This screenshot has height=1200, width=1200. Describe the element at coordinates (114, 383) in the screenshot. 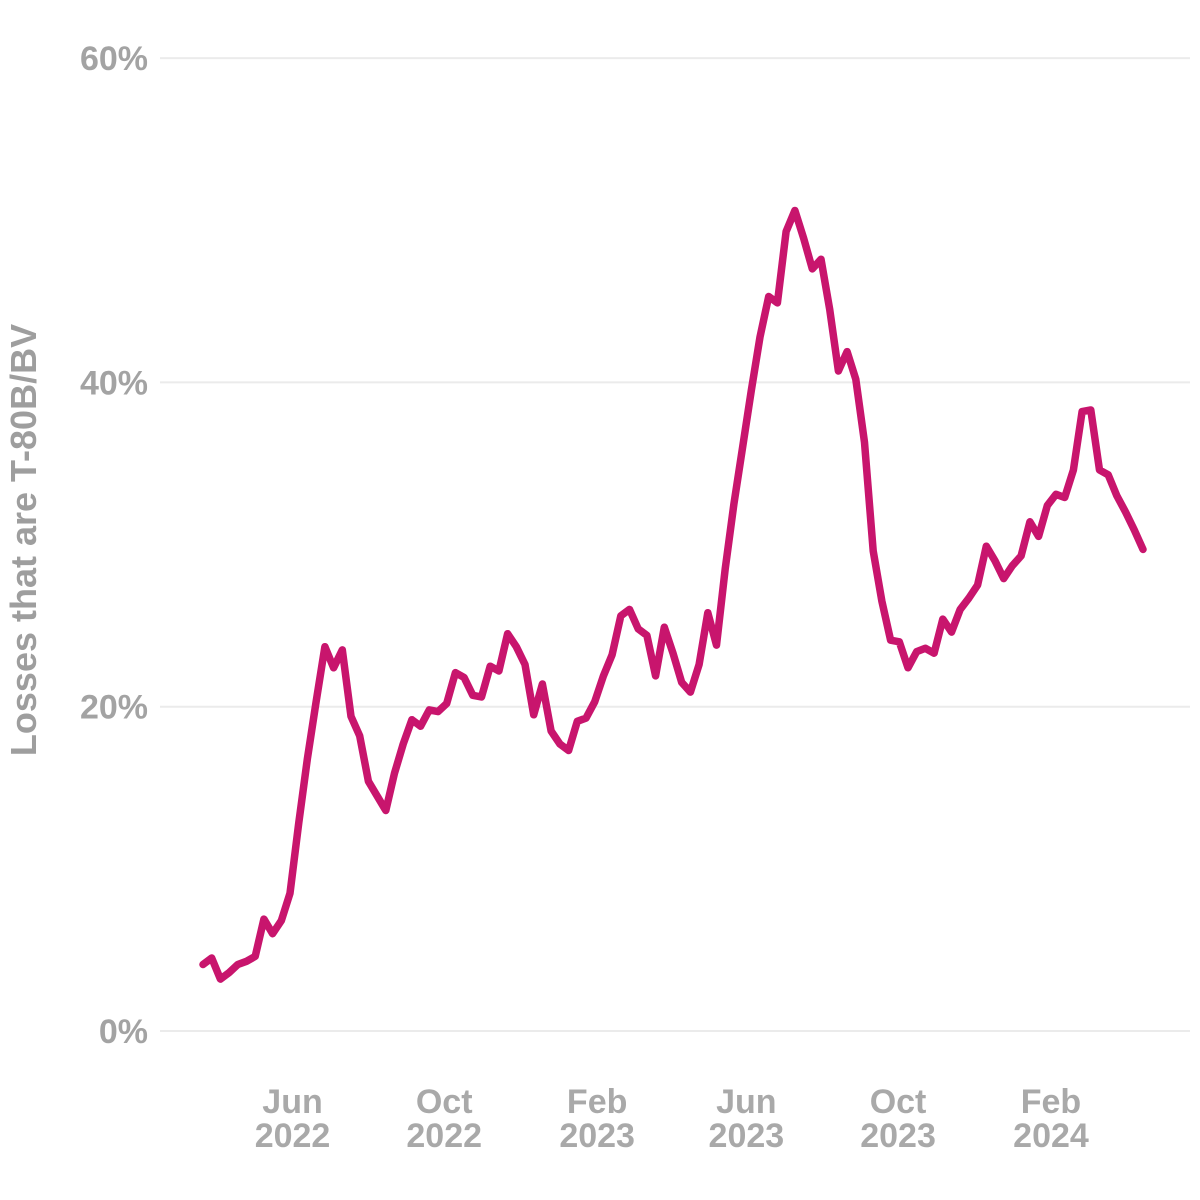

I see `y-tick-label-40: 40%` at that location.